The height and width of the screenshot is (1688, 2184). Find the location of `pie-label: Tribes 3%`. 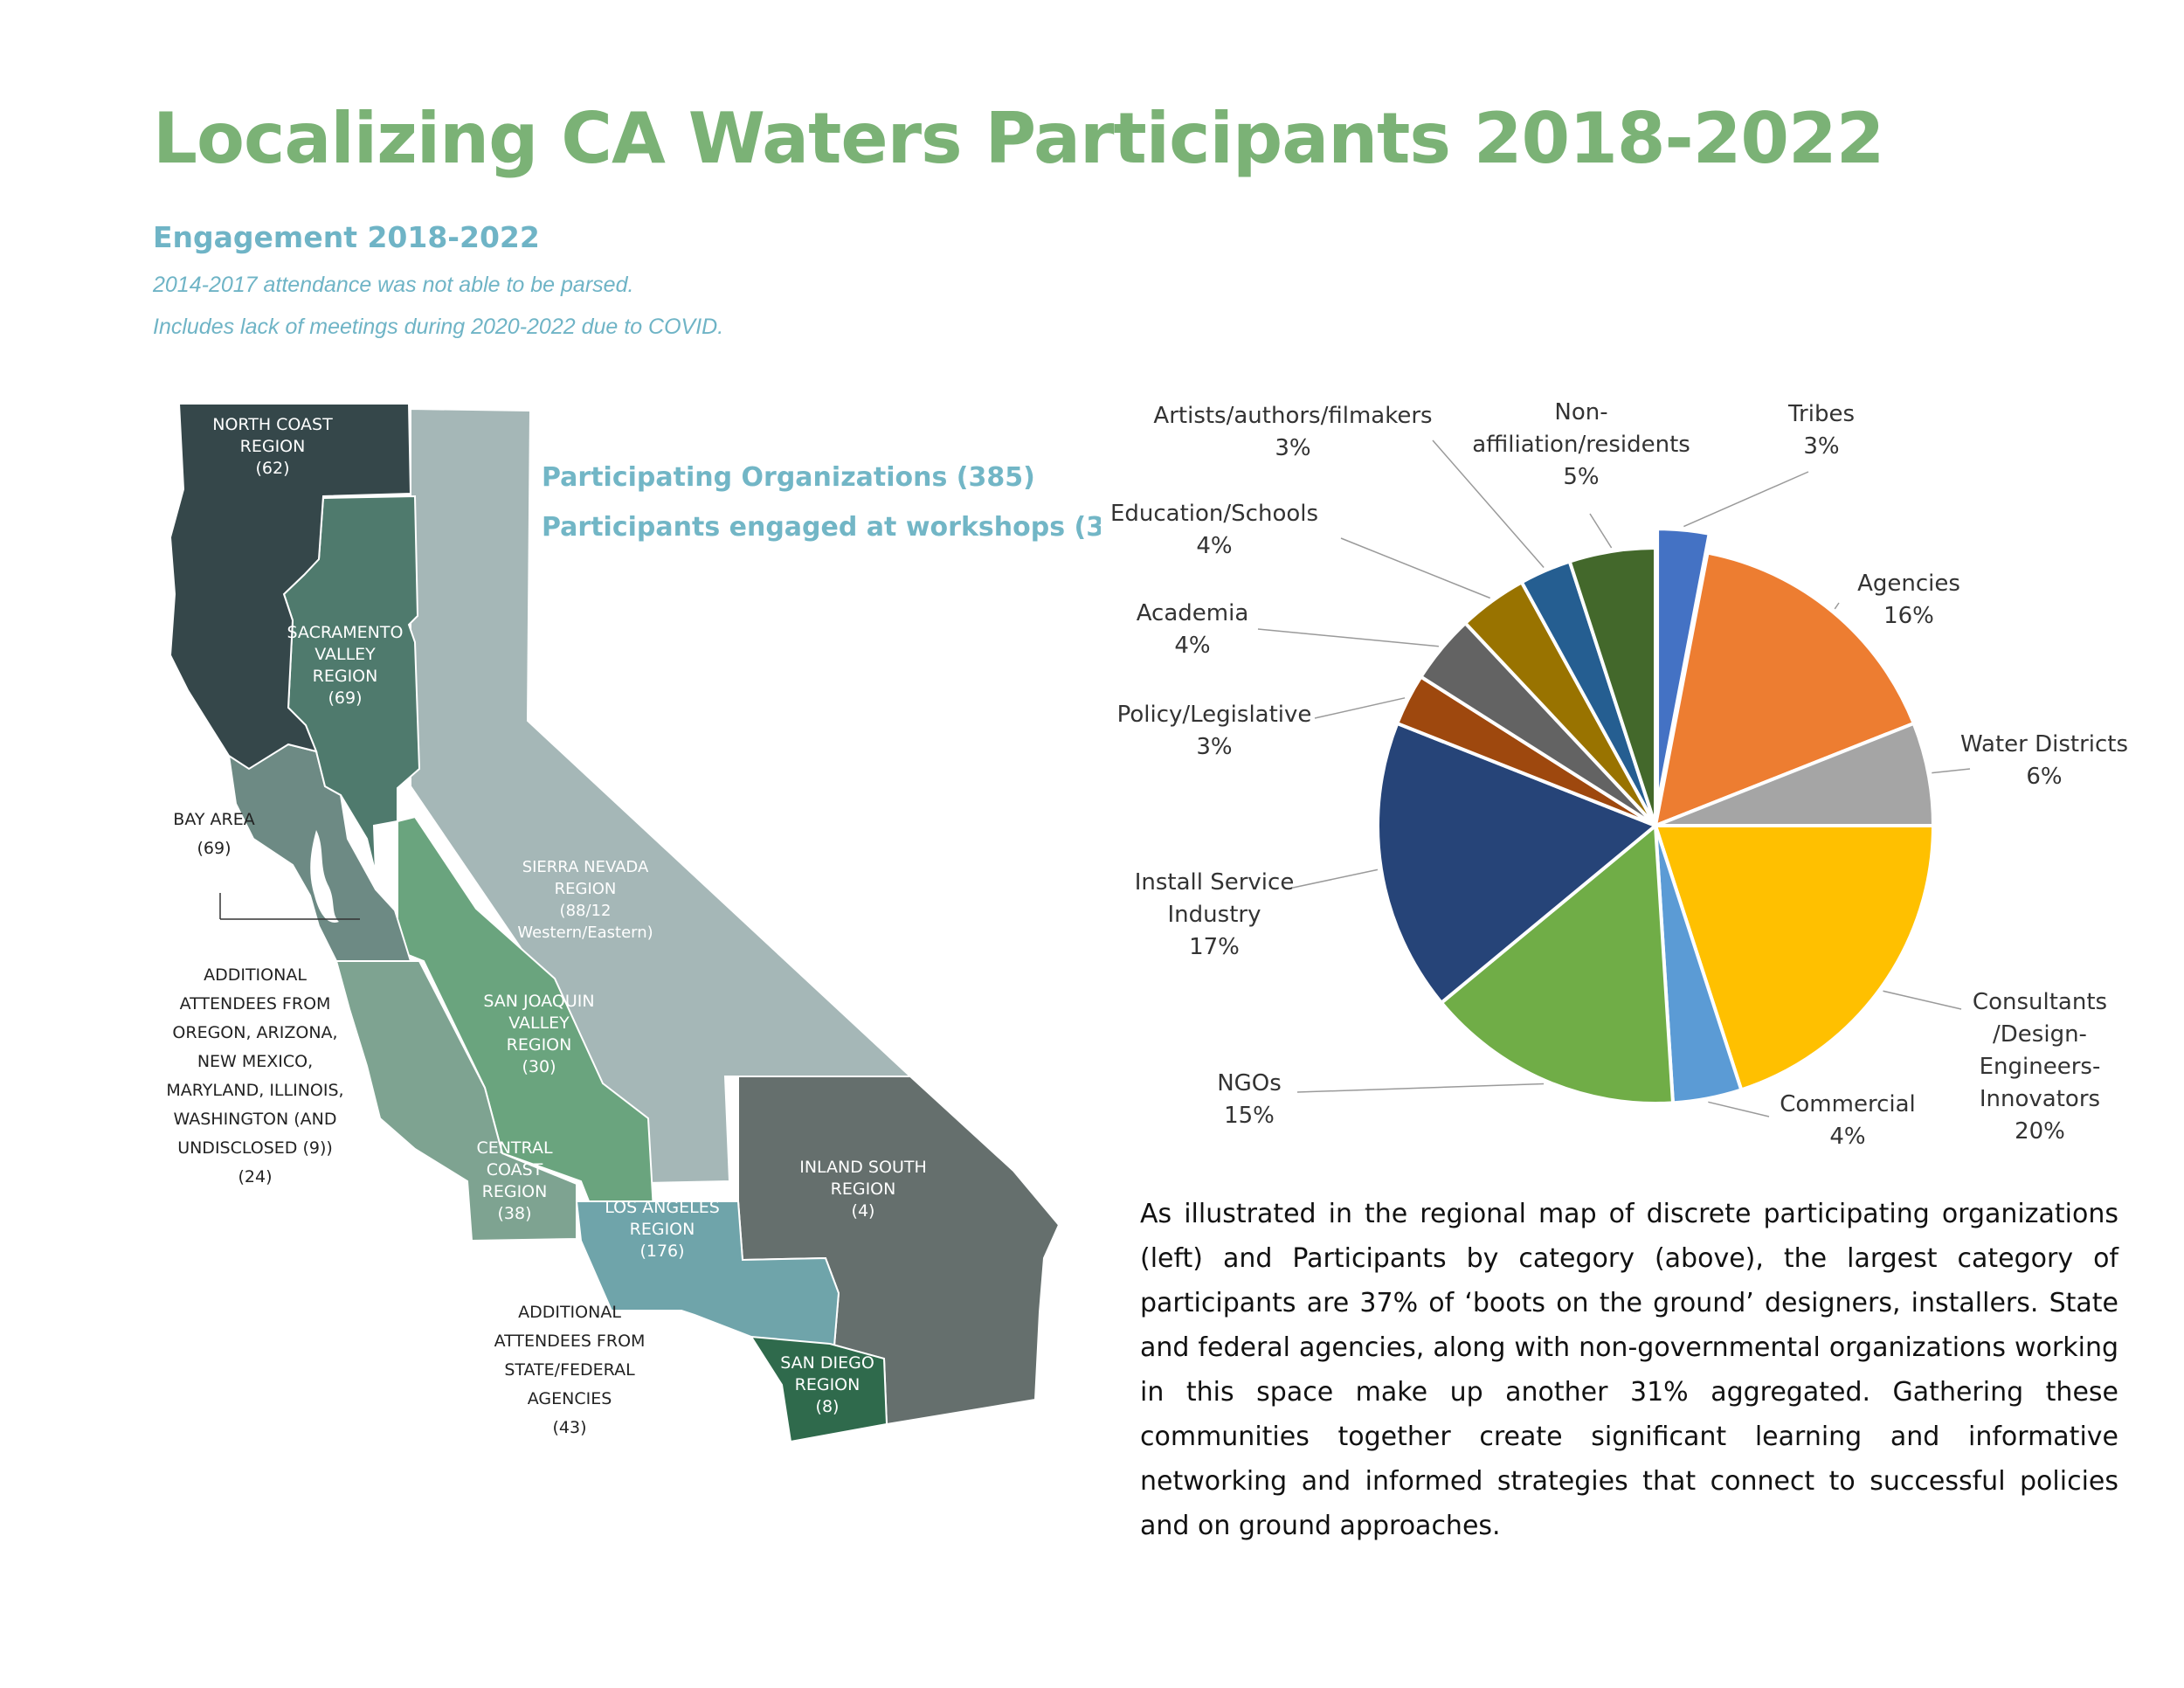

pie-label: Tribes 3% is located at coordinates (1821, 430).